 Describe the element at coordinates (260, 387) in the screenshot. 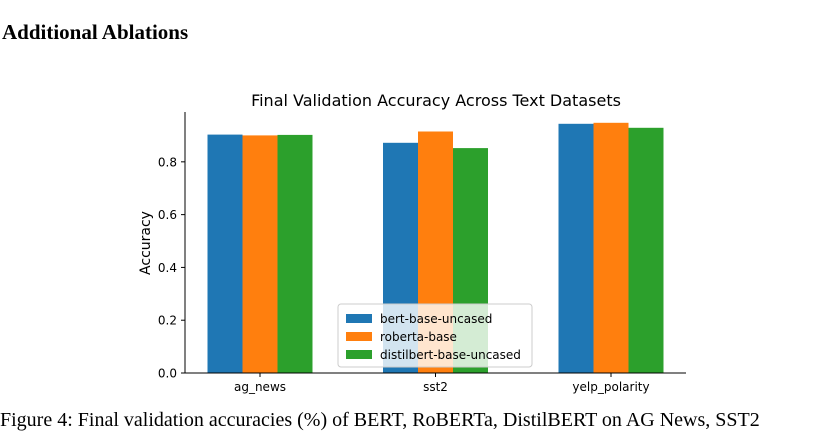

I see `x-tick-label-ag_news: ag_news` at that location.